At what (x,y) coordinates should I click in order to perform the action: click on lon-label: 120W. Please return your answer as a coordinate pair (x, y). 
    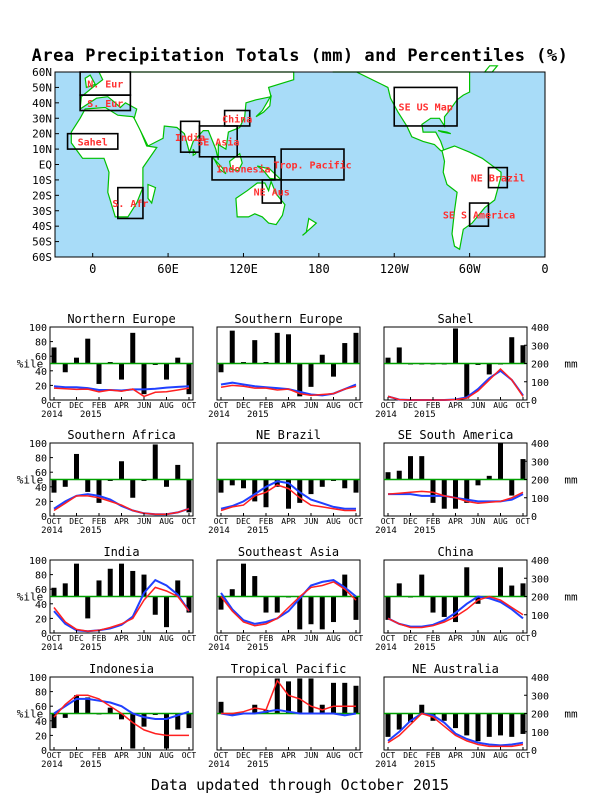
    Looking at the image, I should click on (395, 269).